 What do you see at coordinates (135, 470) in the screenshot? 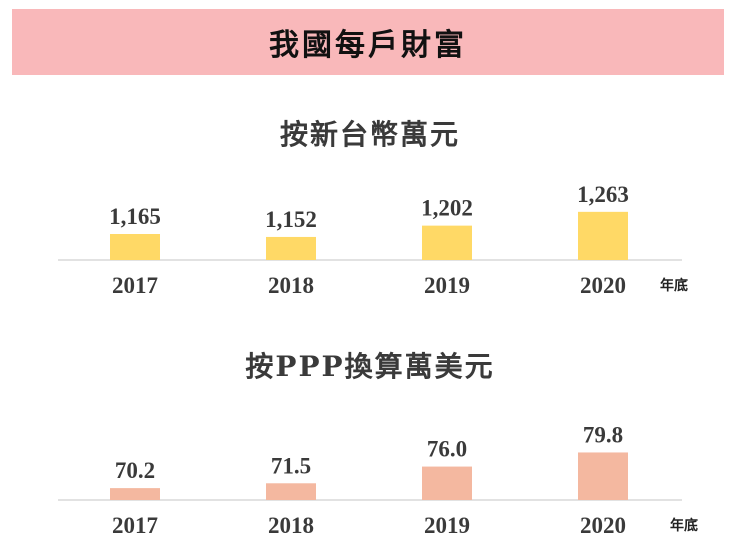
I see `data-label-2017: 70.2` at bounding box center [135, 470].